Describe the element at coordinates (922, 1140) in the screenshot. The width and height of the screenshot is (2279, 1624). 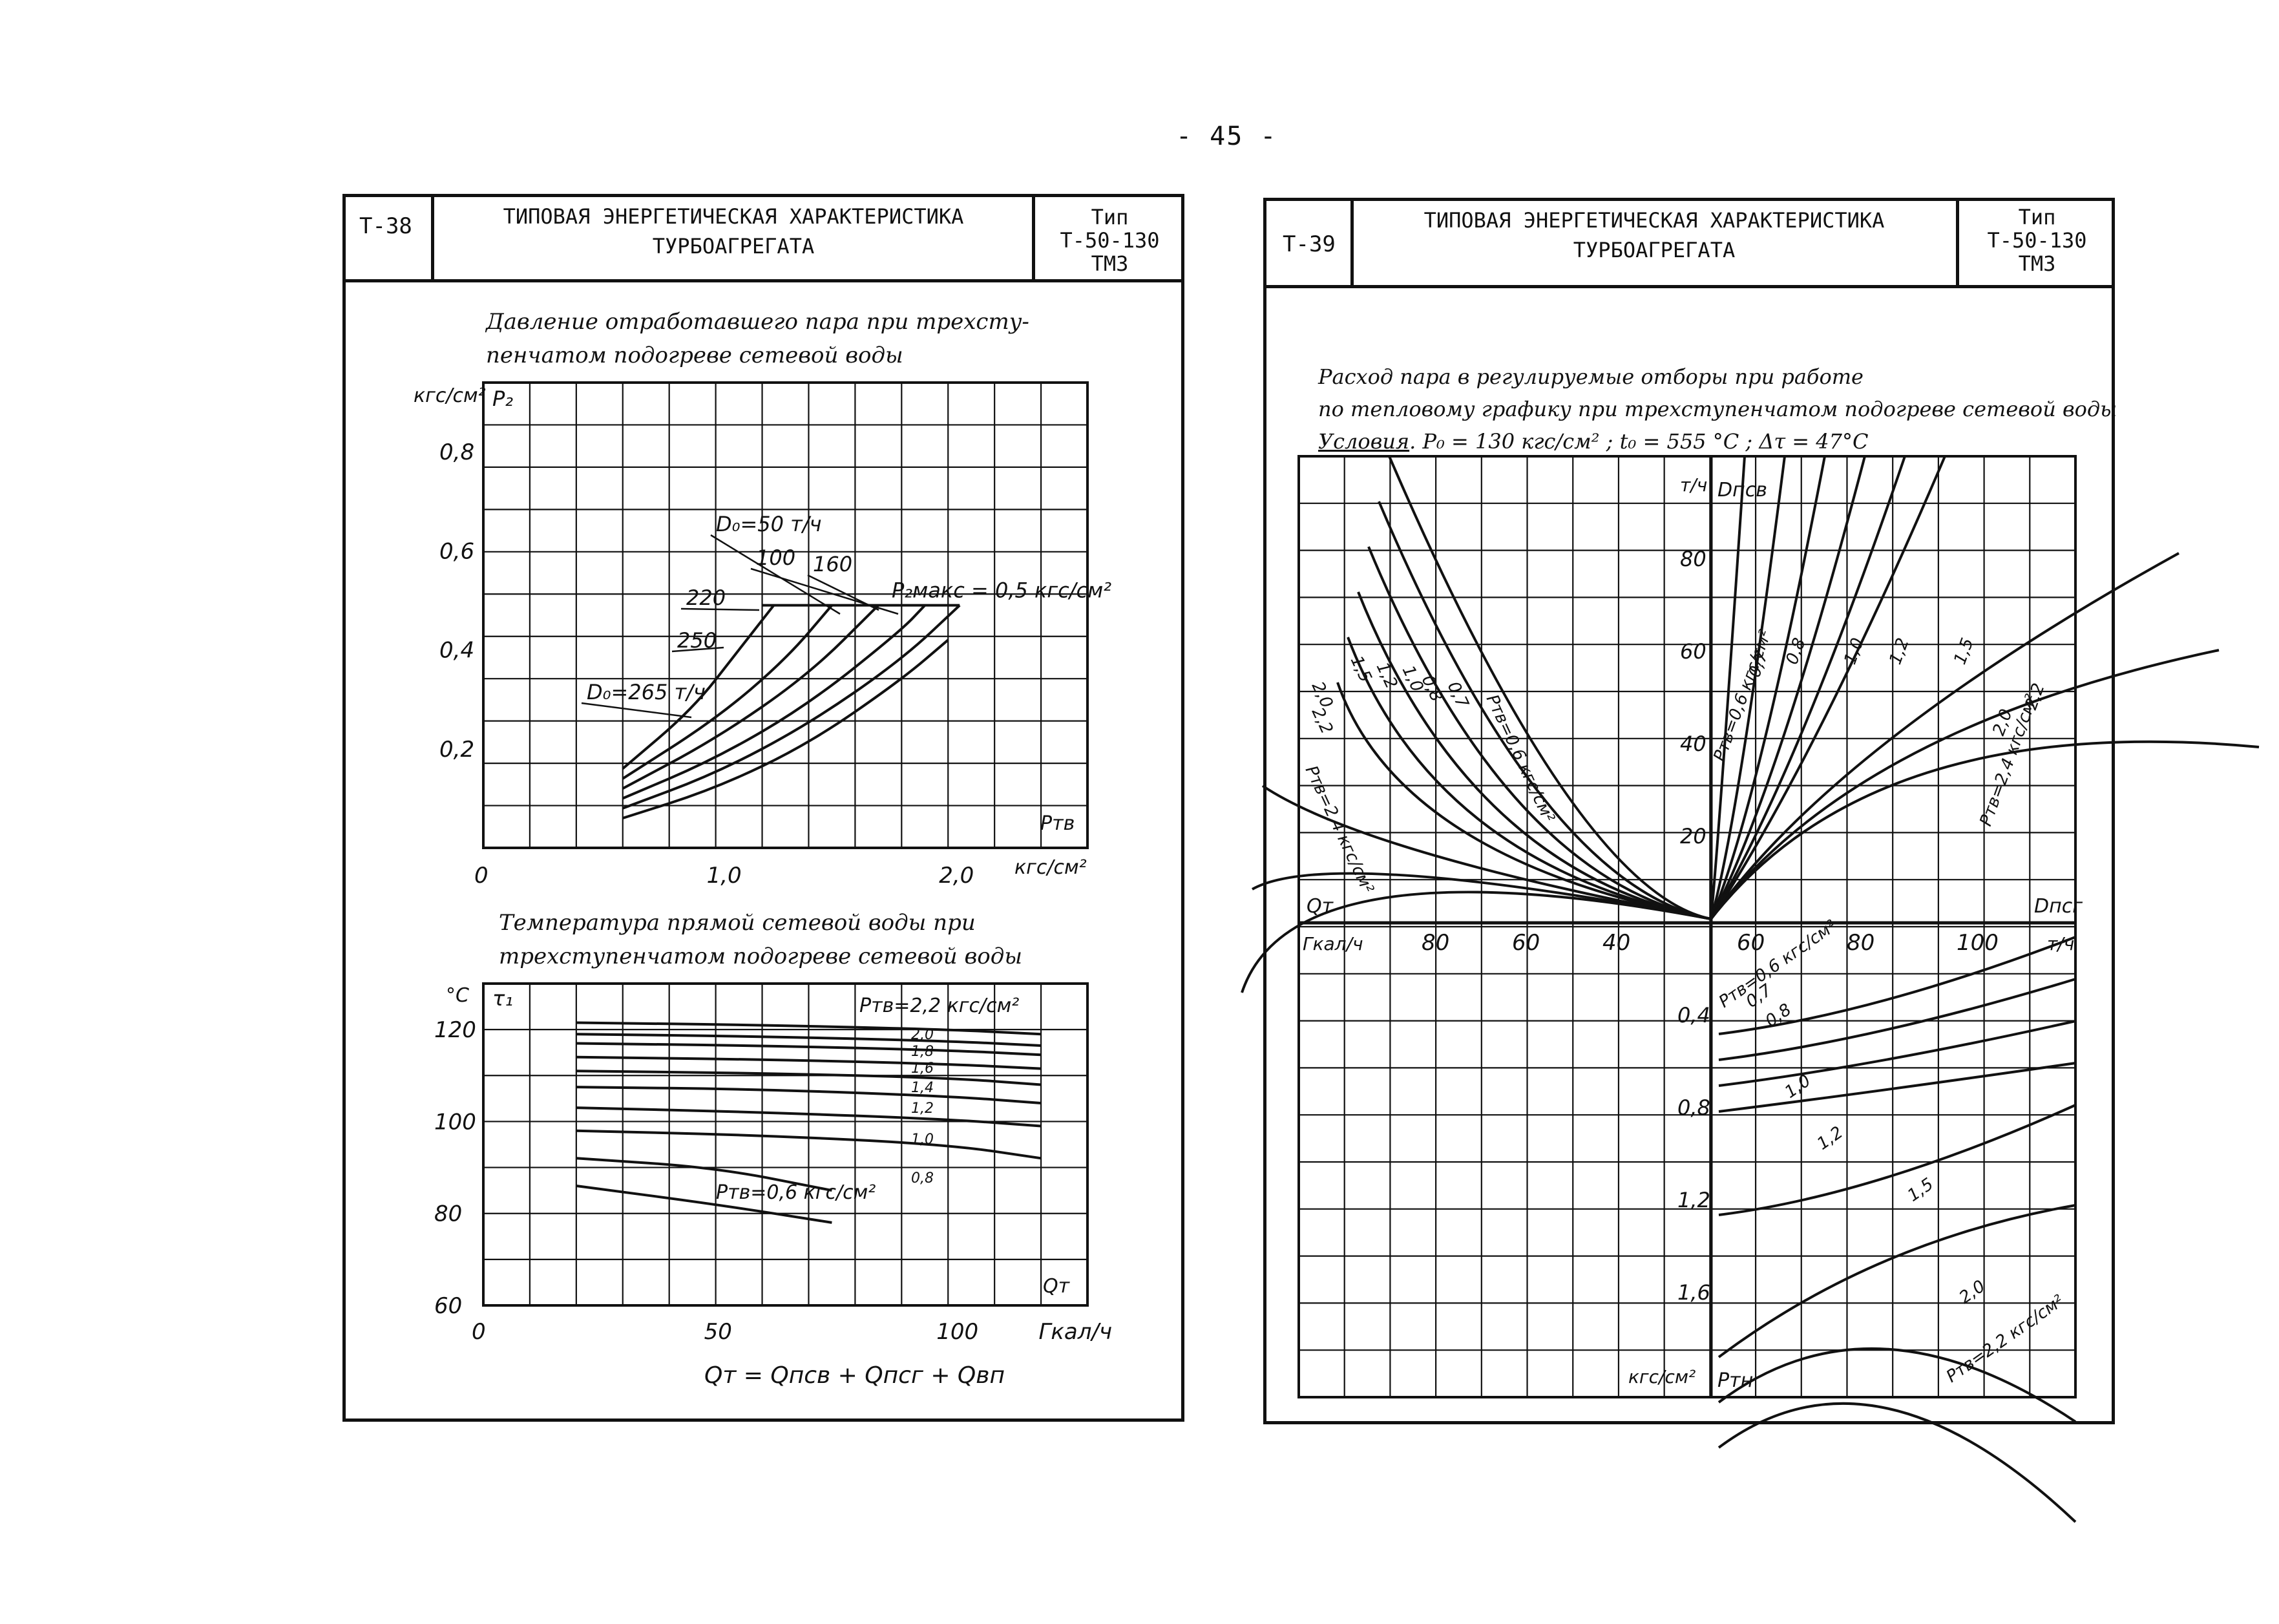
I see `chart2-series-label-6: 1,0` at that location.